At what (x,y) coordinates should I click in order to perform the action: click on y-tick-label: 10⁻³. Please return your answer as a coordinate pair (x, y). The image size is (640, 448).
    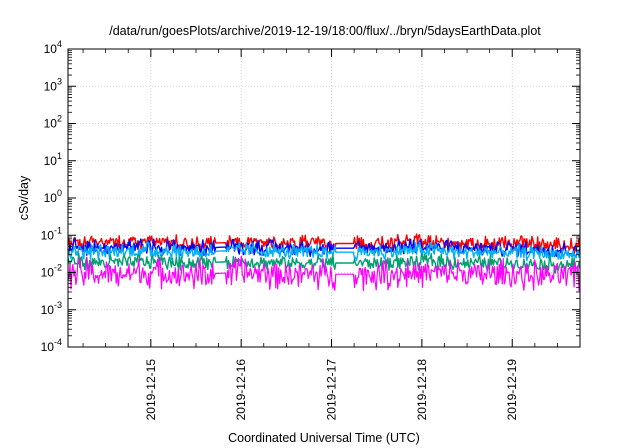
    Looking at the image, I should click on (51, 308).